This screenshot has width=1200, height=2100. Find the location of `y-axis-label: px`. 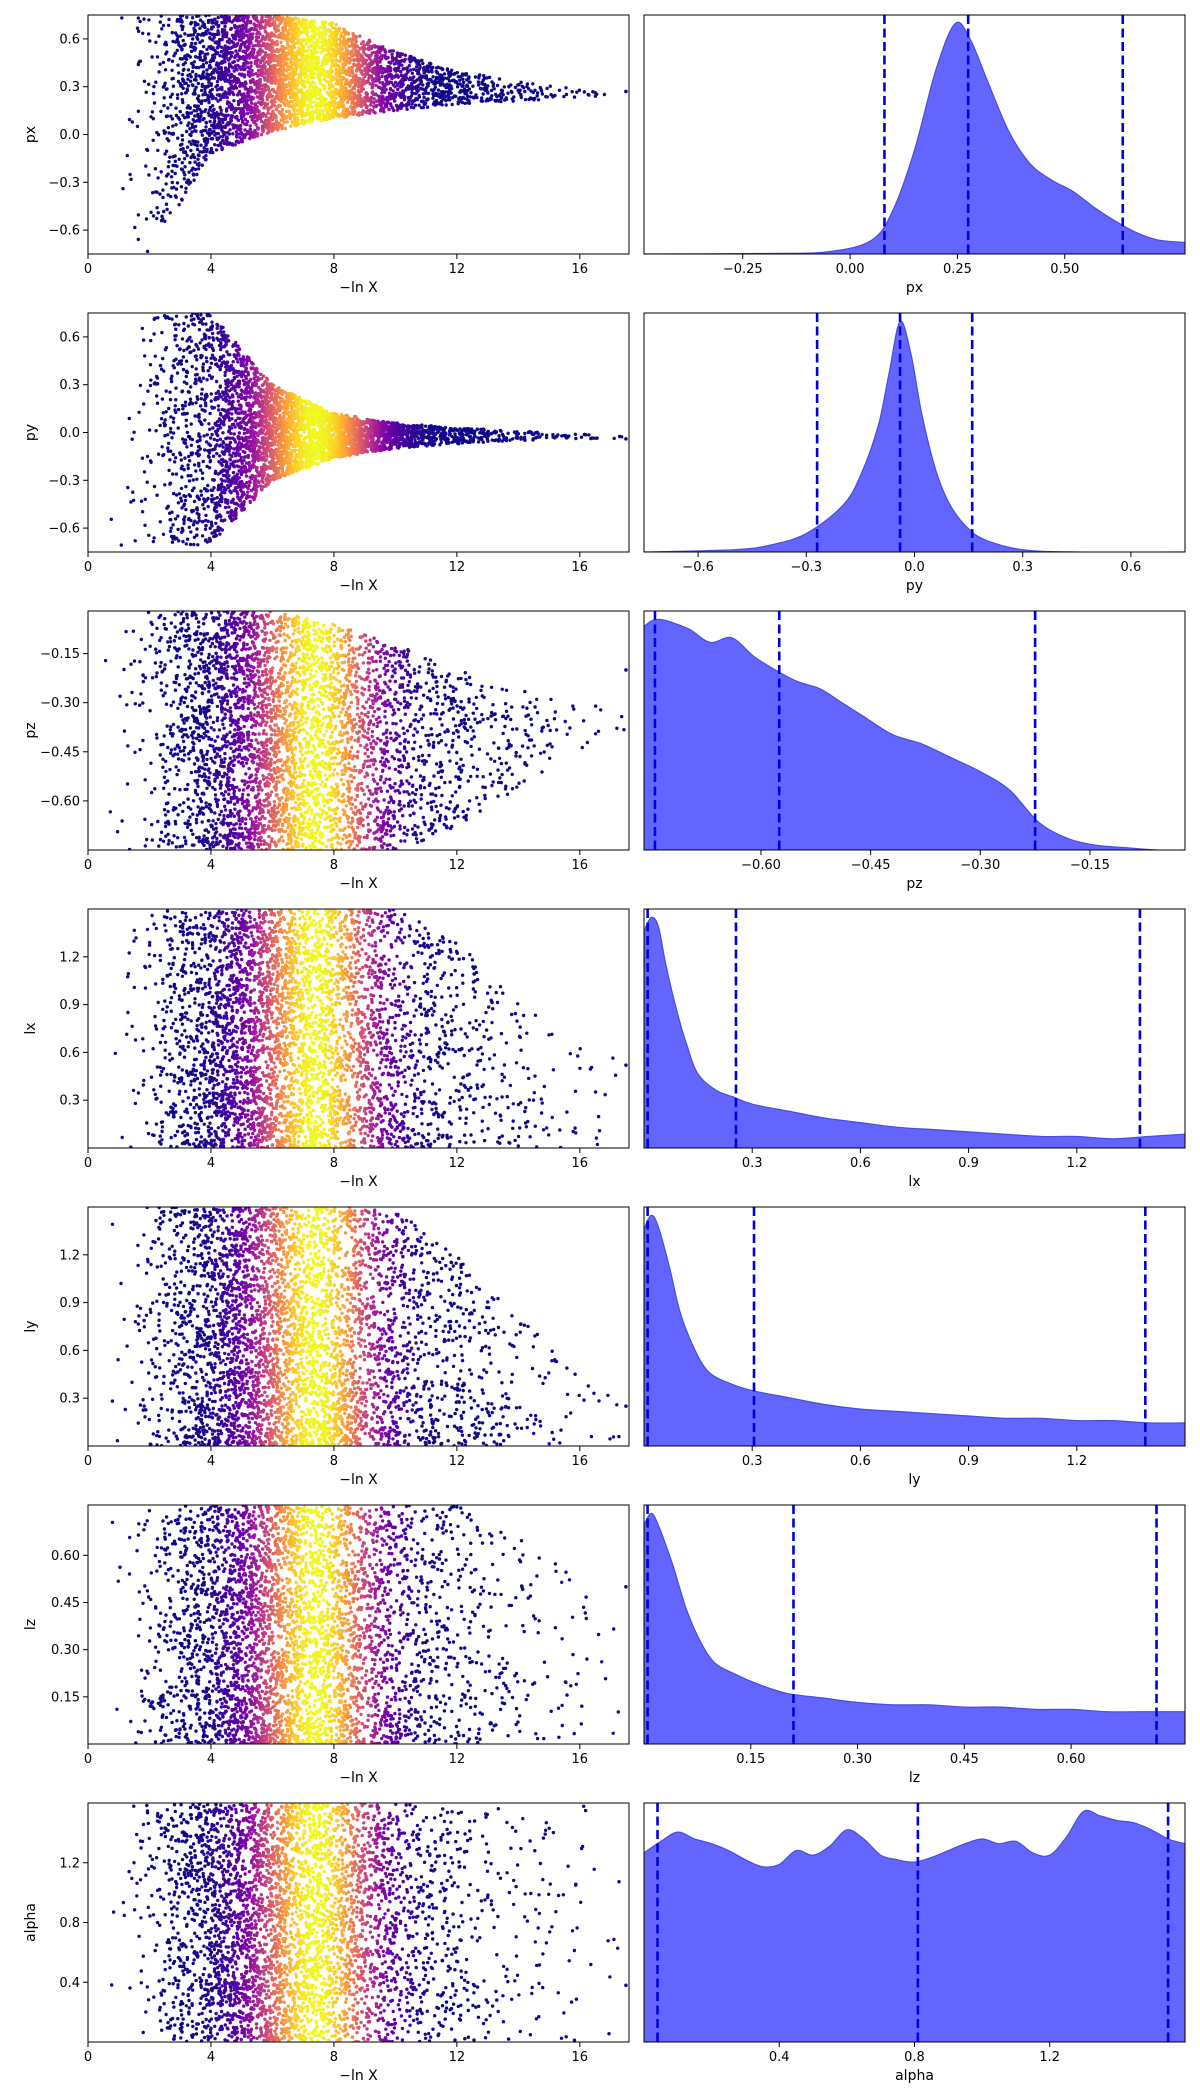

y-axis-label: px is located at coordinates (31, 134).